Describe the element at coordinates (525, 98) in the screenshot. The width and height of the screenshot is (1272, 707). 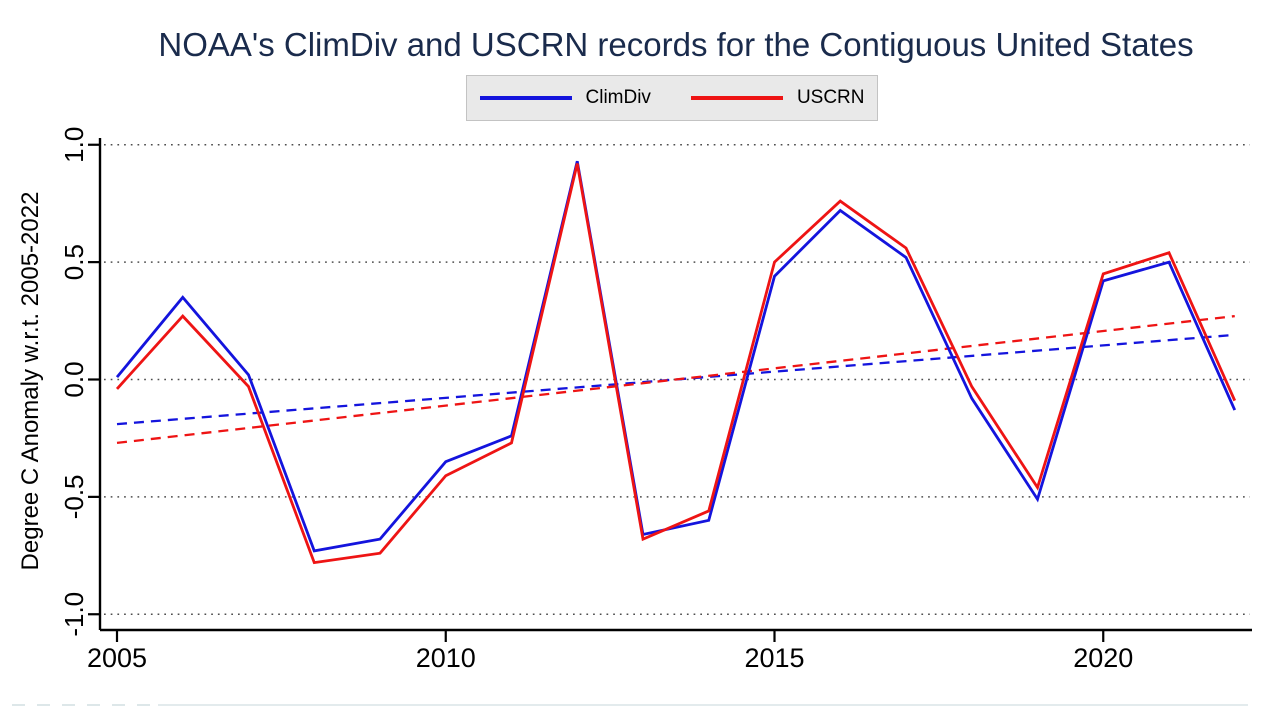
I see `climdiv-line-swatch` at that location.